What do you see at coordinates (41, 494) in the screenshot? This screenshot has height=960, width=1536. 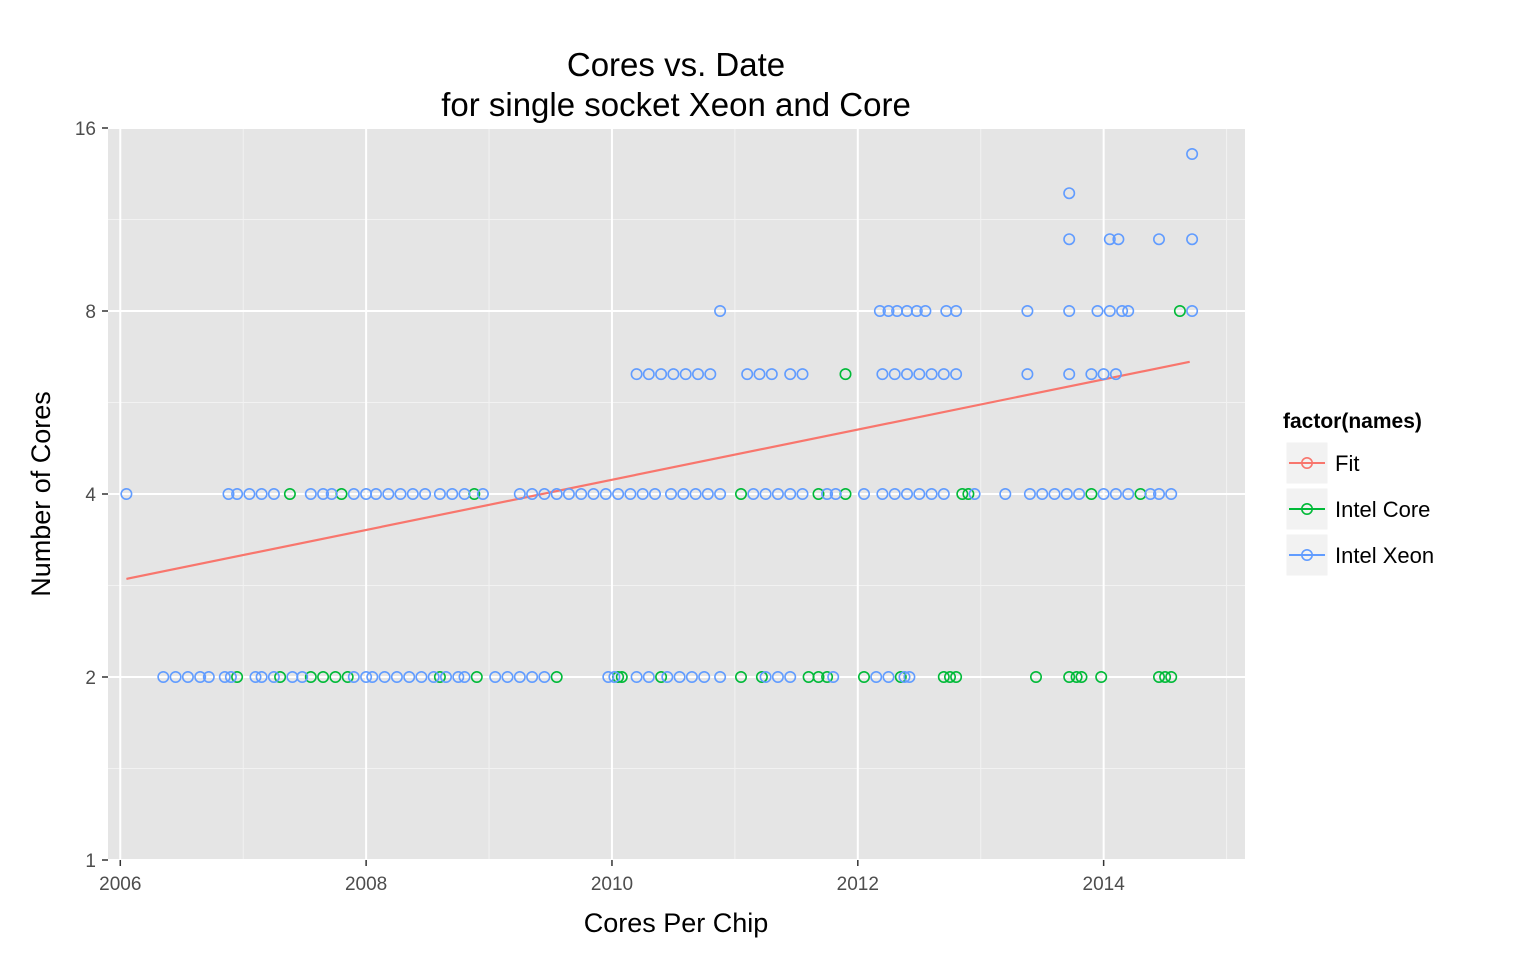 I see `y-axis-title: Number of Cores` at bounding box center [41, 494].